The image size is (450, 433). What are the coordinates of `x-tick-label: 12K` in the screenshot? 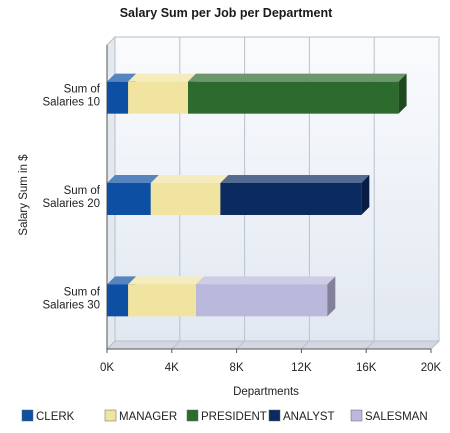 It's located at (301, 368).